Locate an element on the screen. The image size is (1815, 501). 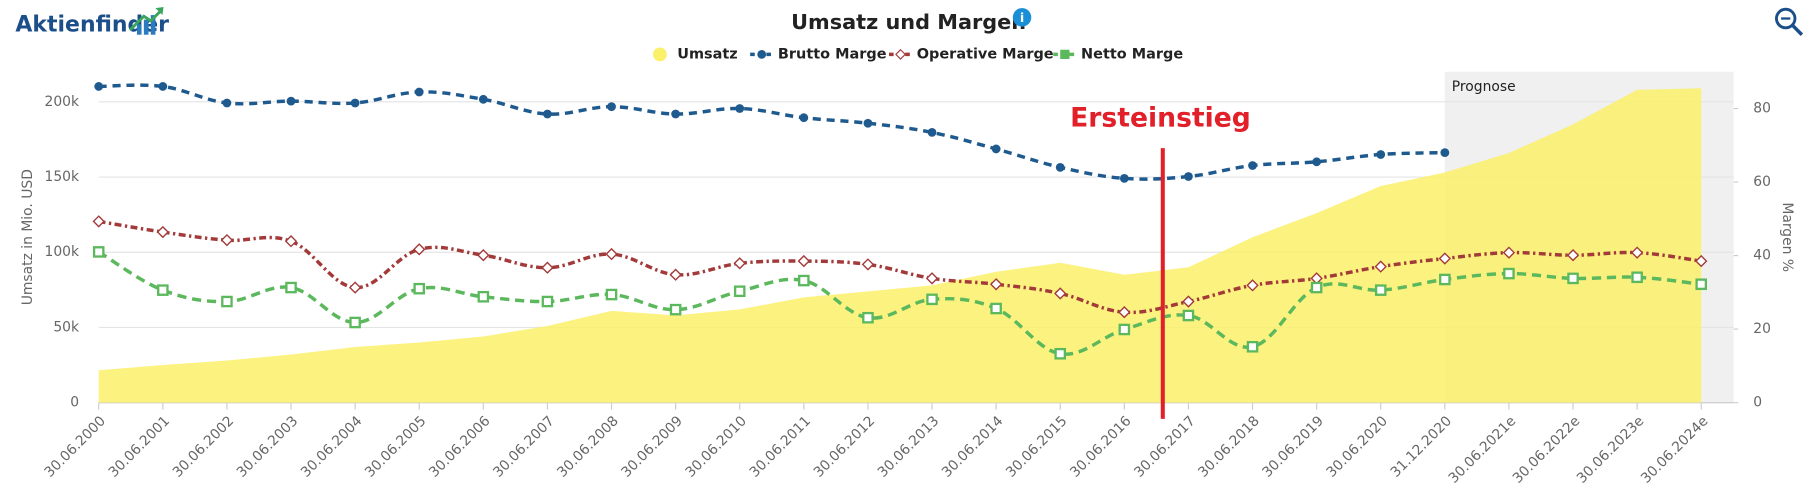
x-tick-label: 30.06.2008 is located at coordinates (587, 446).